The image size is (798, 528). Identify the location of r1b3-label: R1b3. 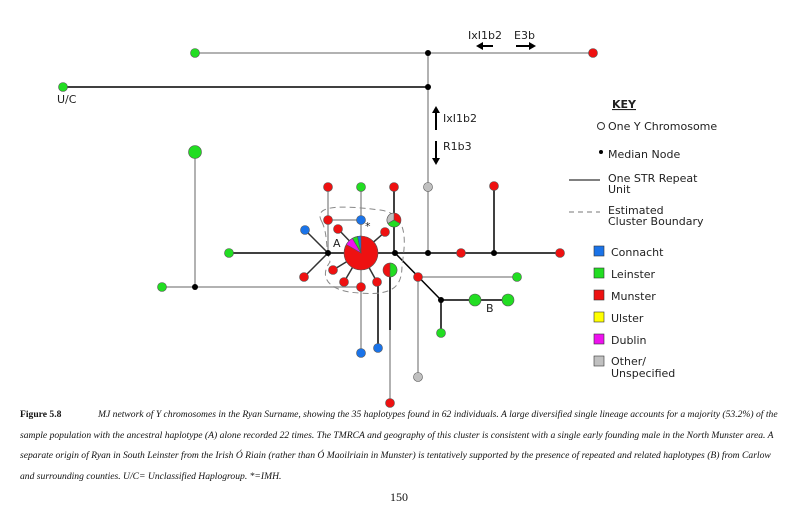
(457, 146).